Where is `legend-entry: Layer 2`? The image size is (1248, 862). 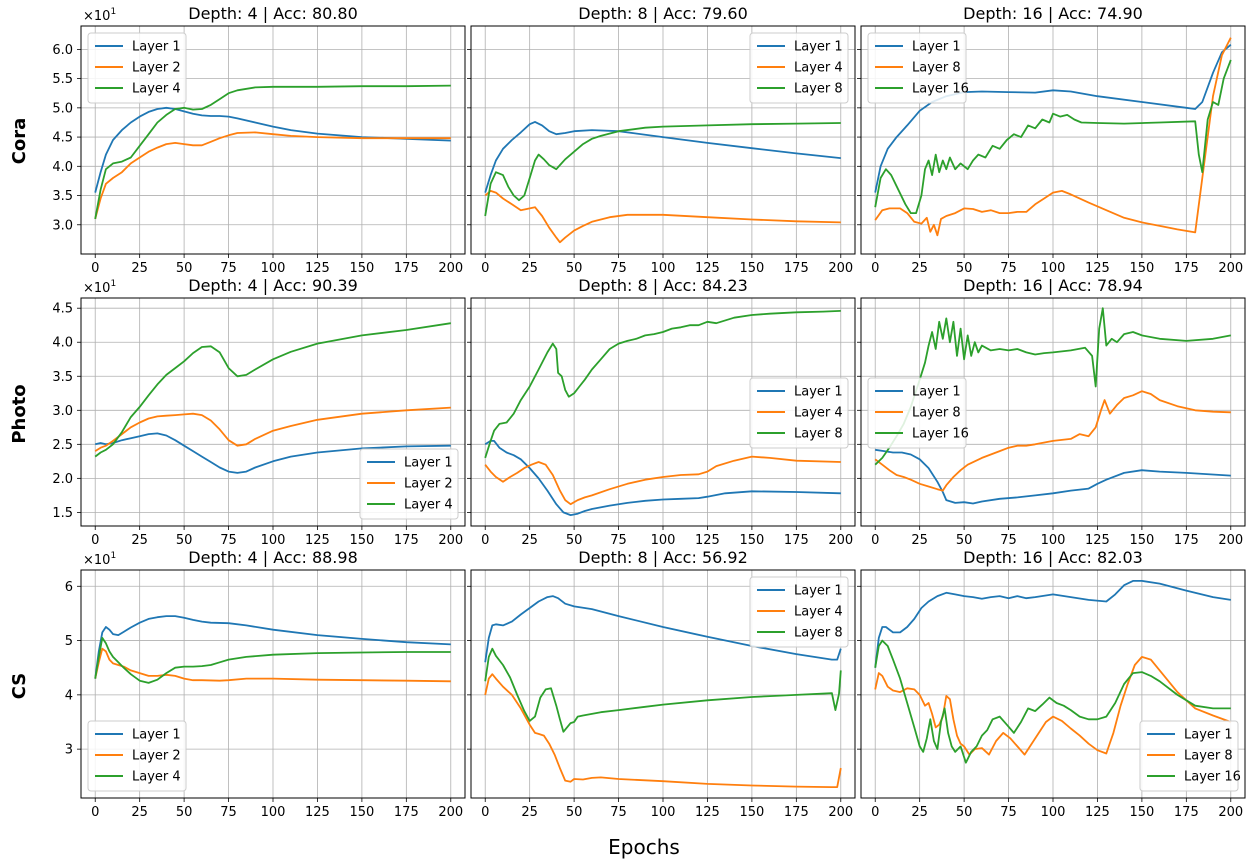
legend-entry: Layer 2 is located at coordinates (156, 68).